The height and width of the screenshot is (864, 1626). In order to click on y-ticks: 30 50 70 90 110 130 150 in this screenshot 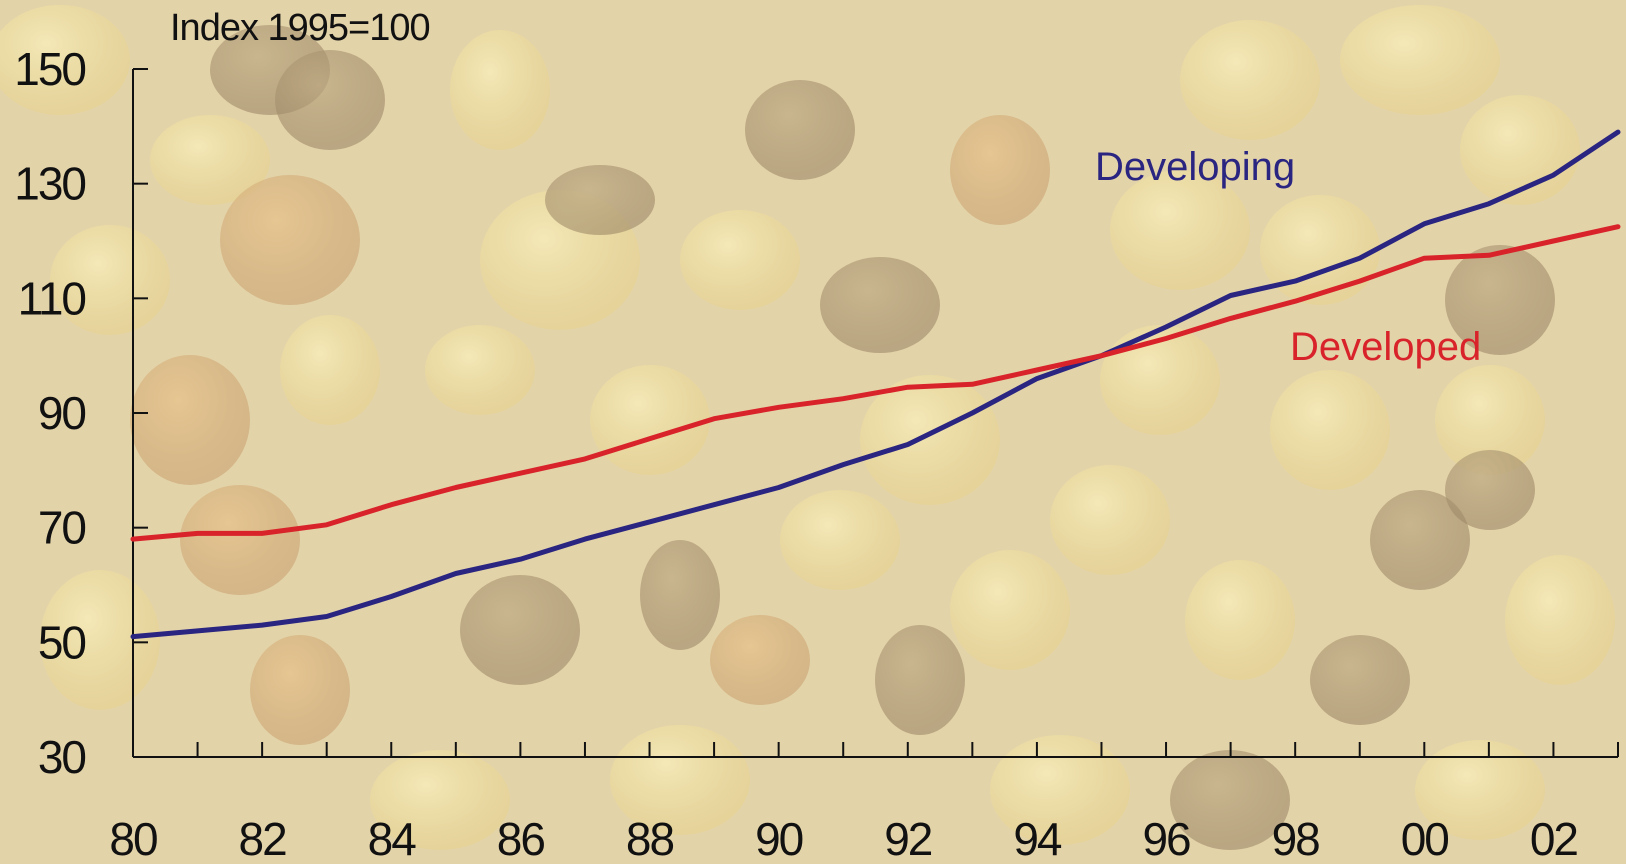, I will do `click(81, 413)`.